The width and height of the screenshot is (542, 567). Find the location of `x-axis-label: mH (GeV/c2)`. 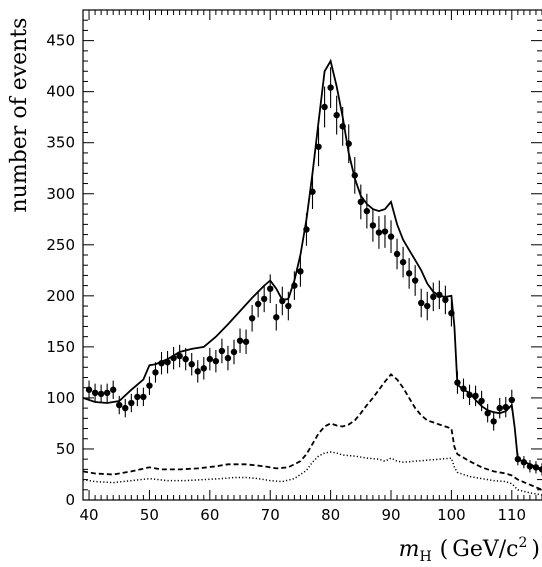

x-axis-label: mH (GeV/c2) is located at coordinates (469, 550).